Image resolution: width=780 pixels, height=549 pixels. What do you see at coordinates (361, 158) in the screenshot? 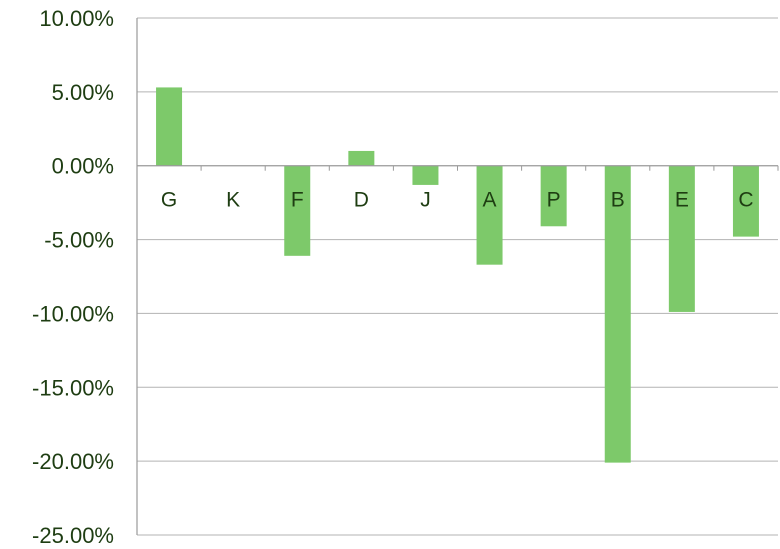
I see `bar-d` at bounding box center [361, 158].